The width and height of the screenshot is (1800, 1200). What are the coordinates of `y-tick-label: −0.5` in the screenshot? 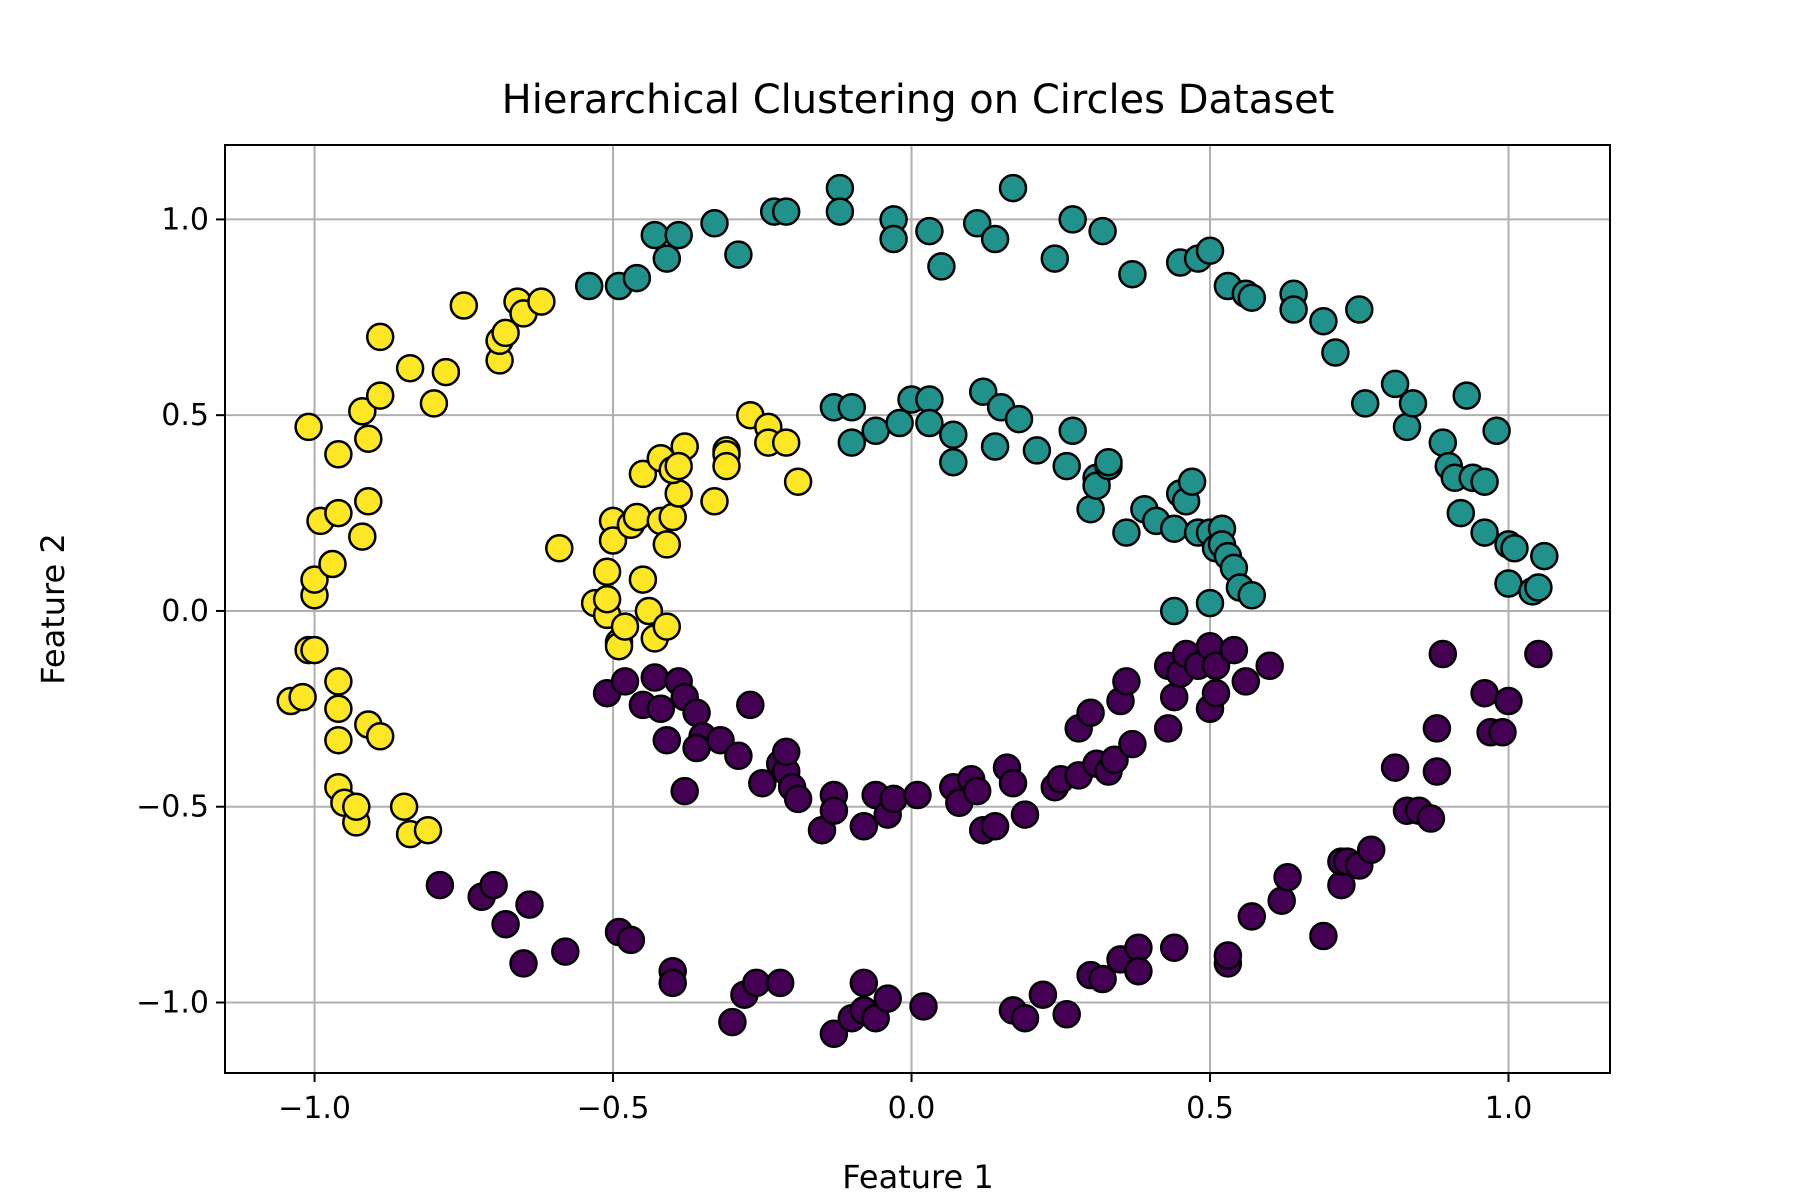 It's located at (172, 807).